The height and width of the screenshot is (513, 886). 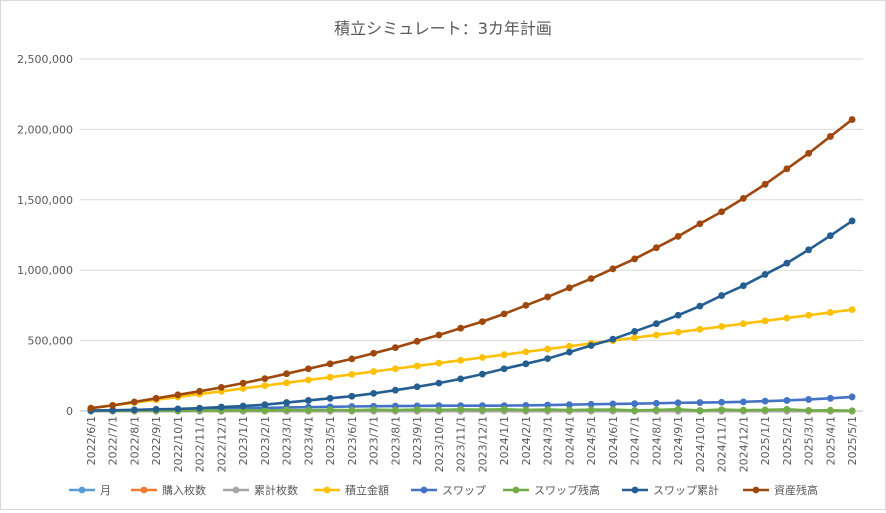 I want to click on x-tick-label: 2023/8/1, so click(x=395, y=440).